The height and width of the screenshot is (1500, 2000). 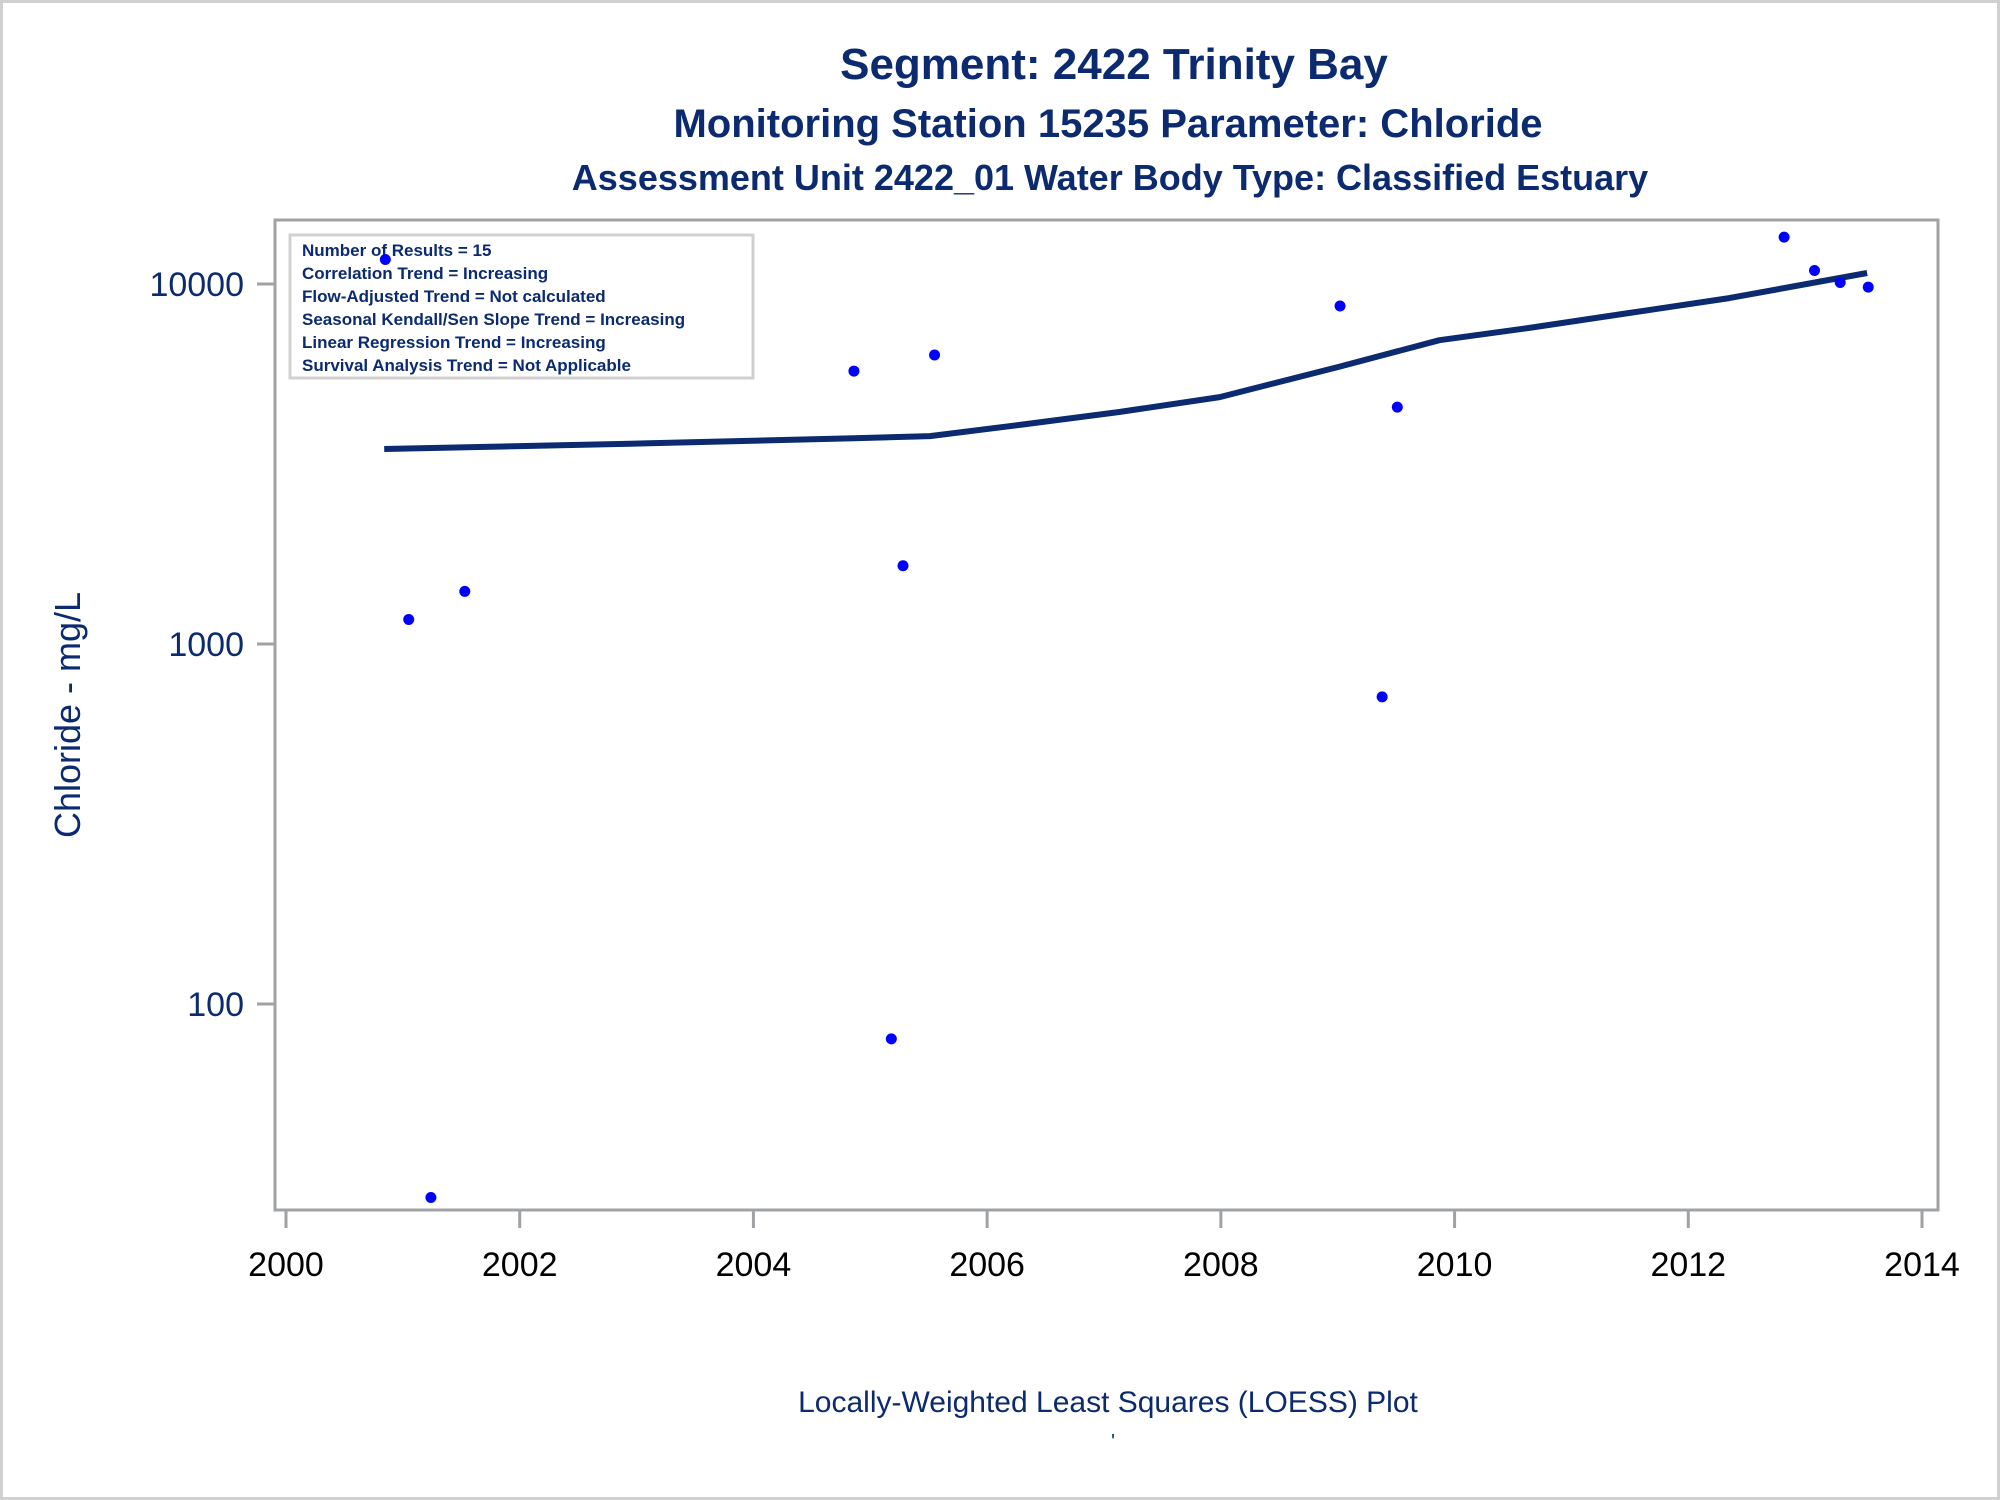 What do you see at coordinates (454, 342) in the screenshot?
I see `stats-box-line: Linear Regression Trend = Increasing` at bounding box center [454, 342].